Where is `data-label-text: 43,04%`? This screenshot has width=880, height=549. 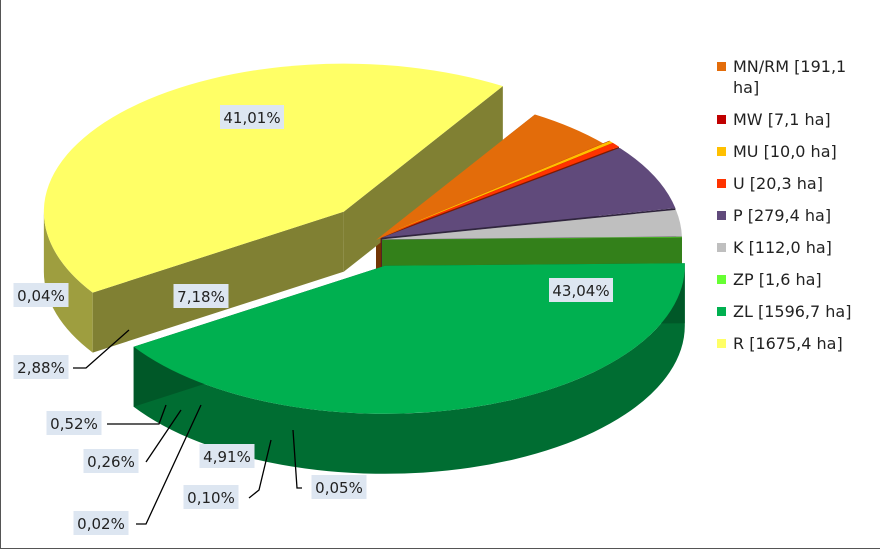
data-label-text: 43,04% is located at coordinates (580, 291).